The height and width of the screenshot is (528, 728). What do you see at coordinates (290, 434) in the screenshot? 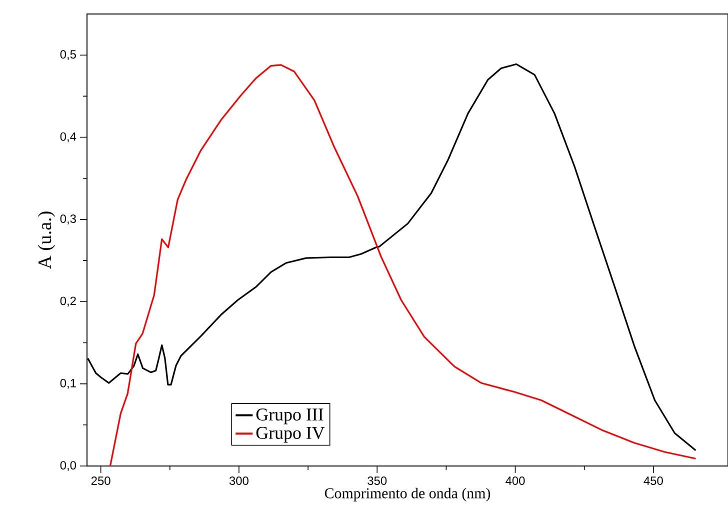
I see `legend-label: Grupo IV` at bounding box center [290, 434].